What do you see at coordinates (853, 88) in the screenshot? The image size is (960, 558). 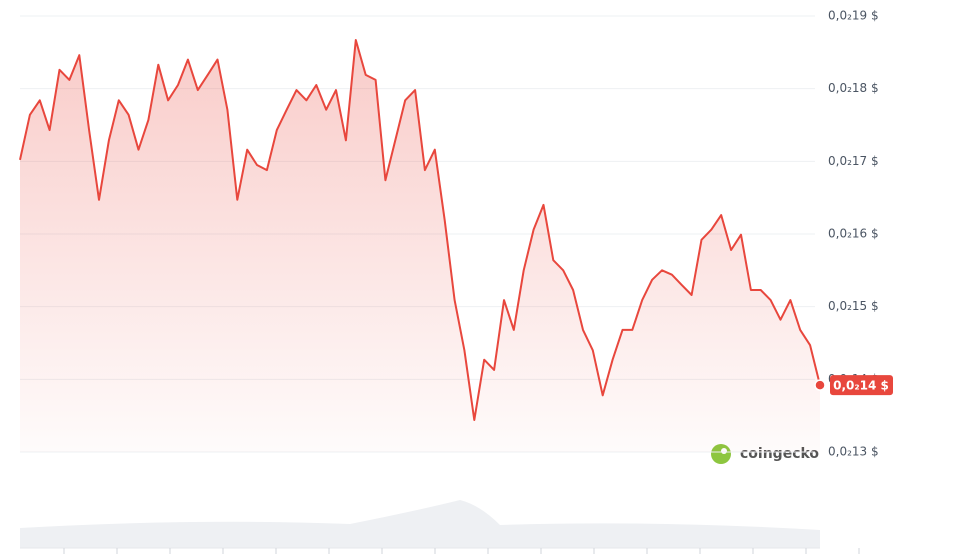 I see `y-tick-label: 0,0₂18 $` at bounding box center [853, 88].